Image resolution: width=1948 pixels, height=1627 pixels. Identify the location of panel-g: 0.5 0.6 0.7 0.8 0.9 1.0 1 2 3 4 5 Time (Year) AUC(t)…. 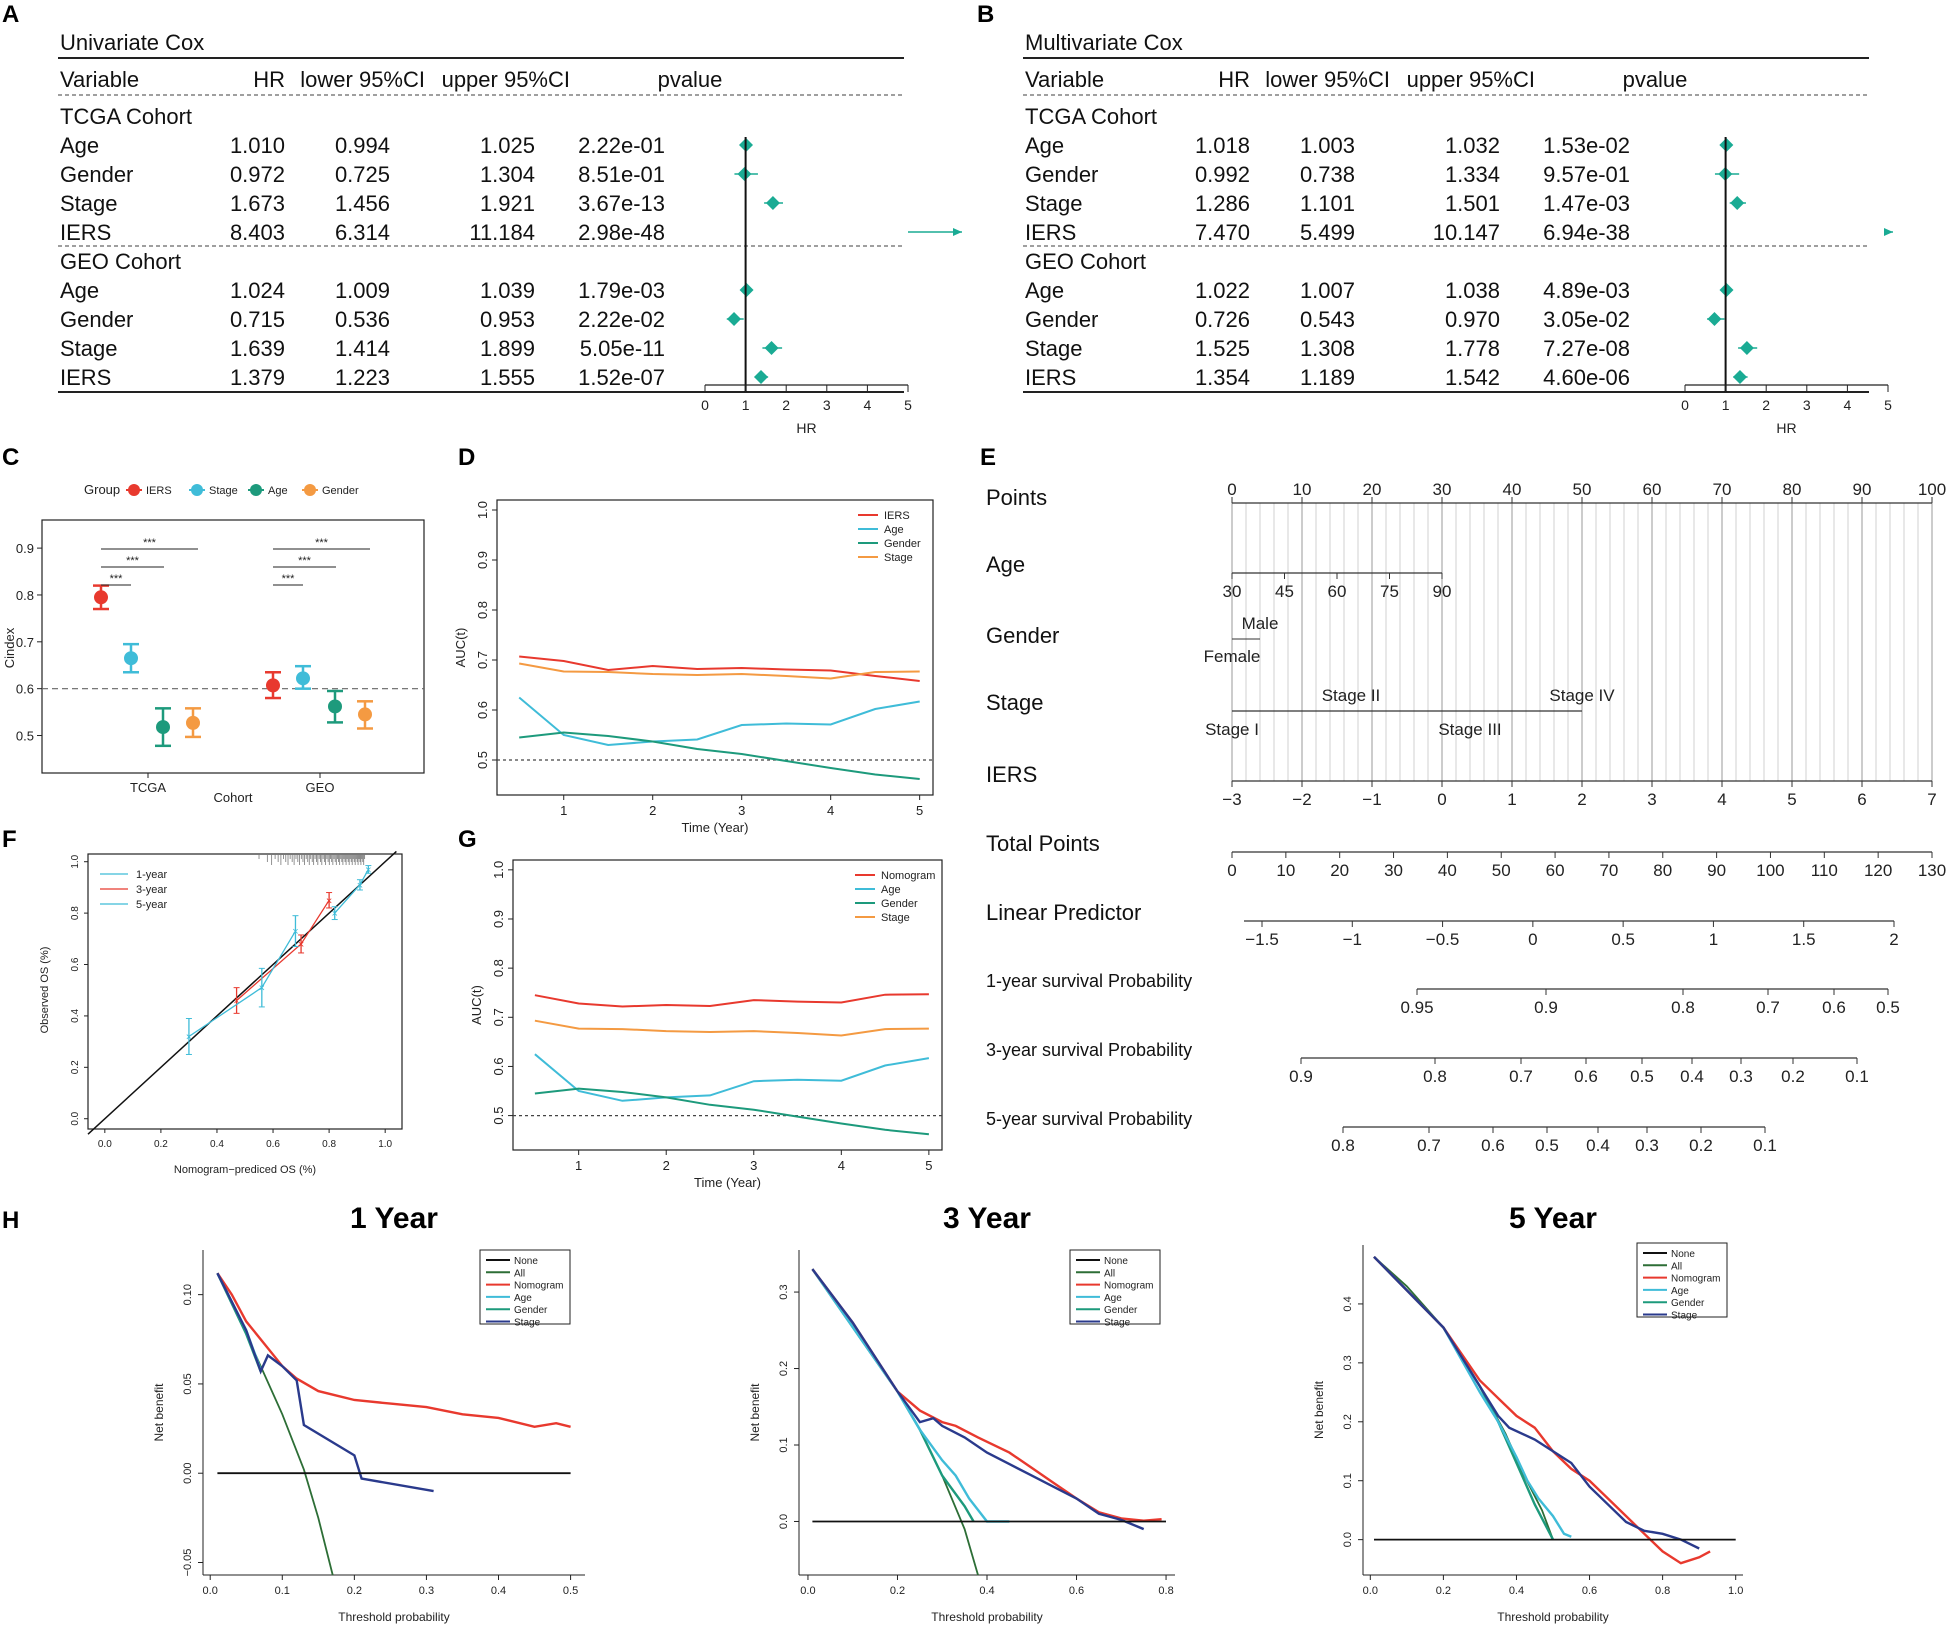
(706, 1024).